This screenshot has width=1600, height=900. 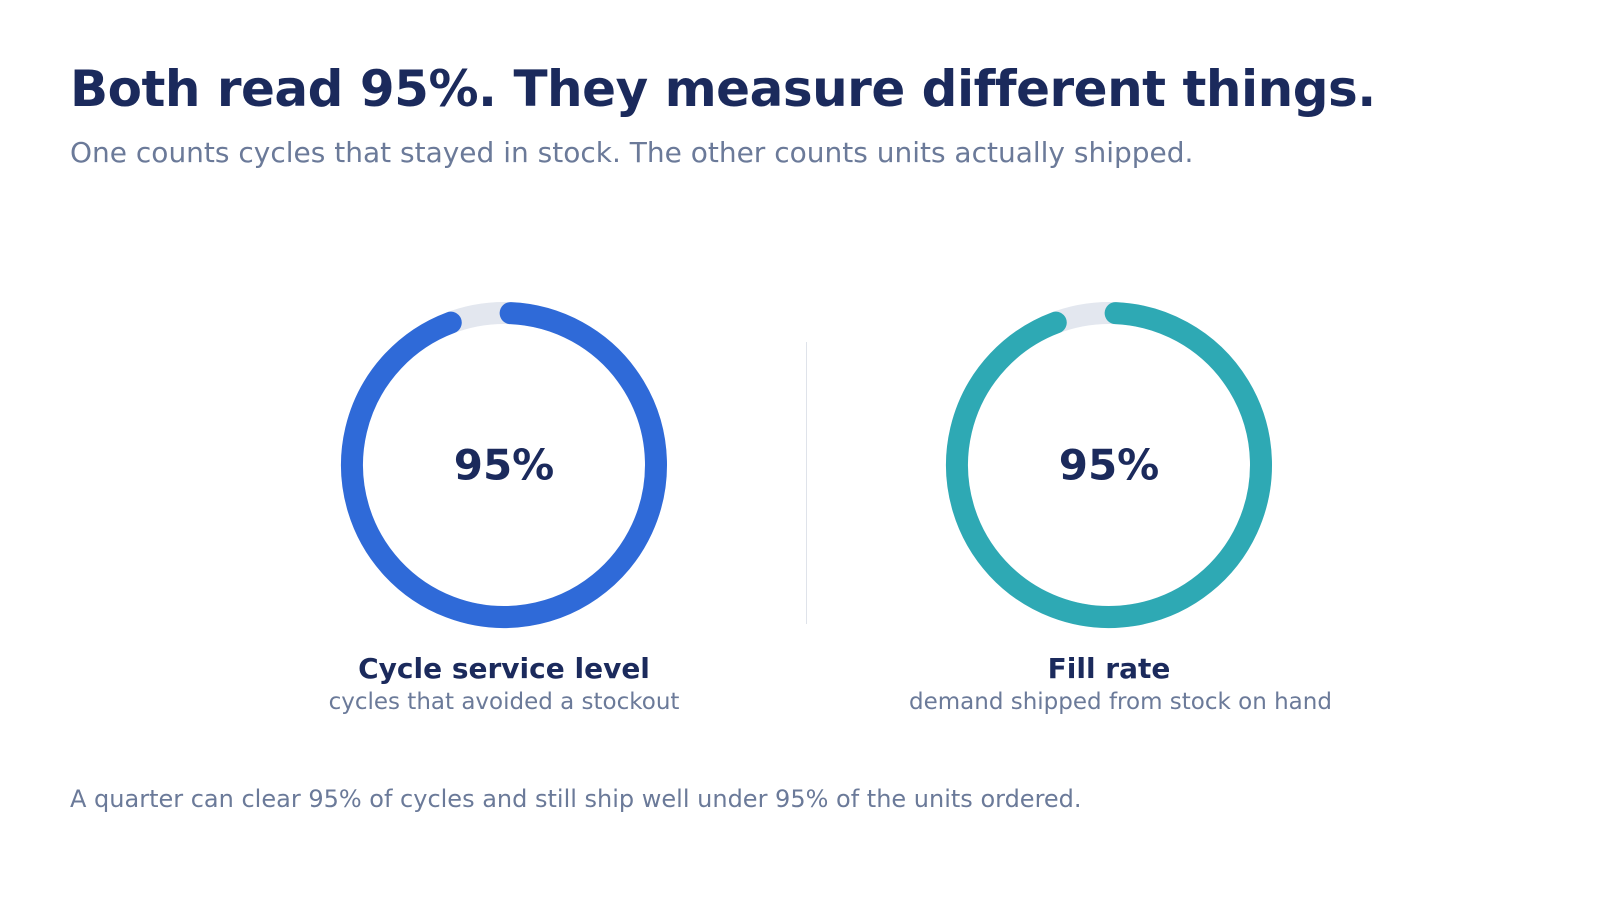 I want to click on gauge-sublabel: cycles that avoided a stockout, so click(x=504, y=702).